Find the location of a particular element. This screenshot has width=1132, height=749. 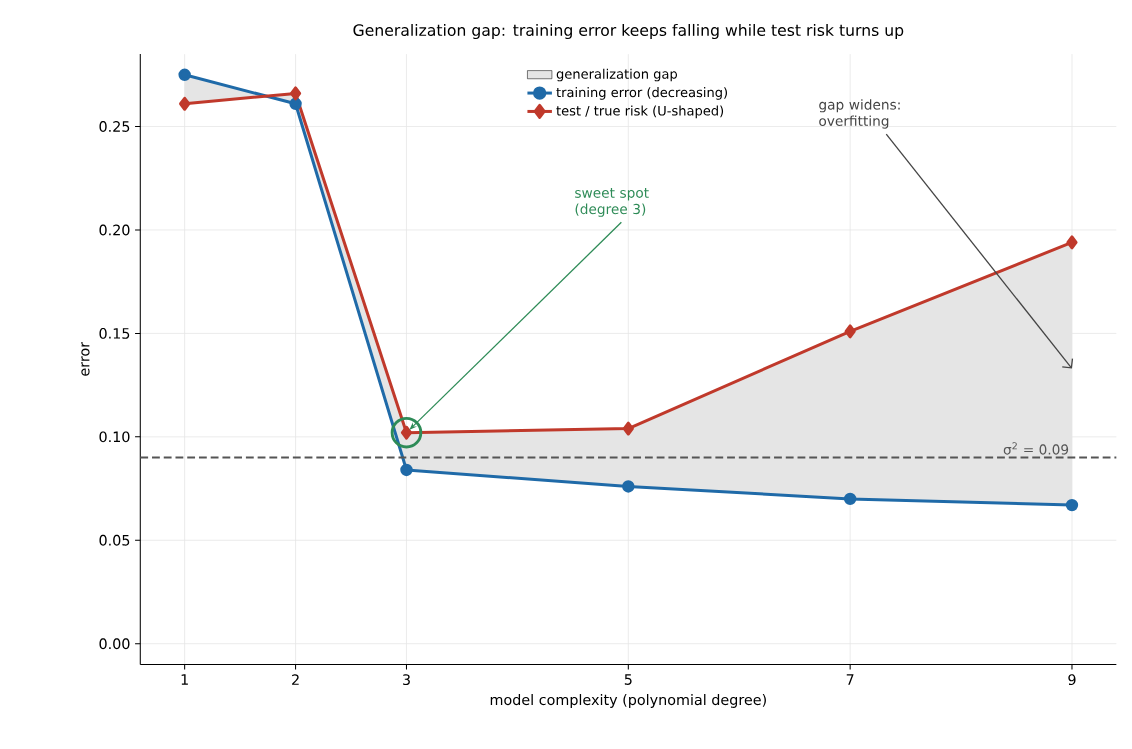

y-tick-label: 0.20 is located at coordinates (114, 230).